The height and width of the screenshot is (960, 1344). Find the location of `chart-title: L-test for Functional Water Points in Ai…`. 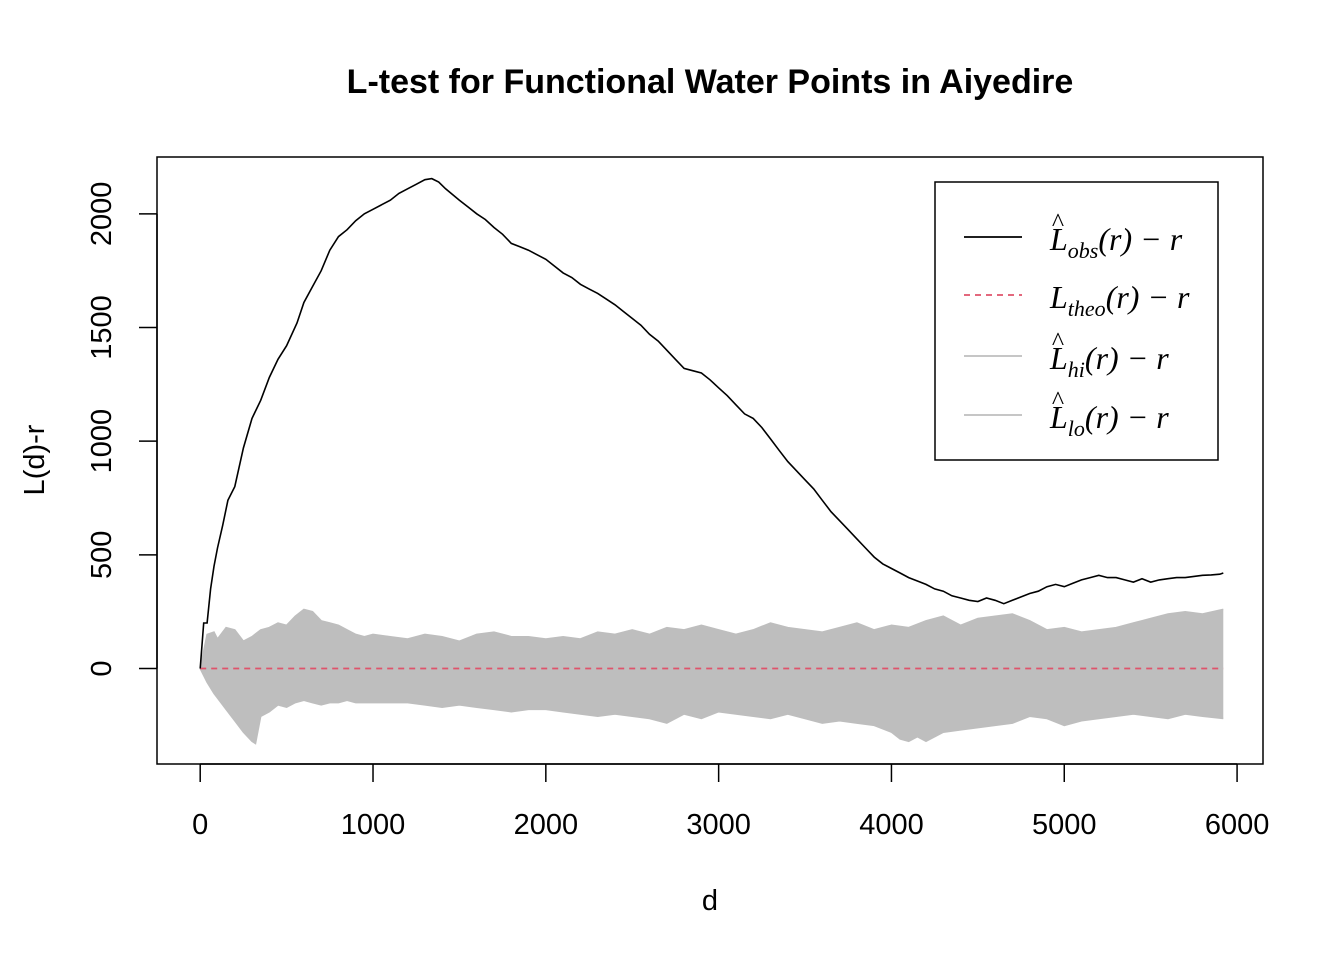

chart-title: L-test for Functional Water Points in Ai… is located at coordinates (710, 82).